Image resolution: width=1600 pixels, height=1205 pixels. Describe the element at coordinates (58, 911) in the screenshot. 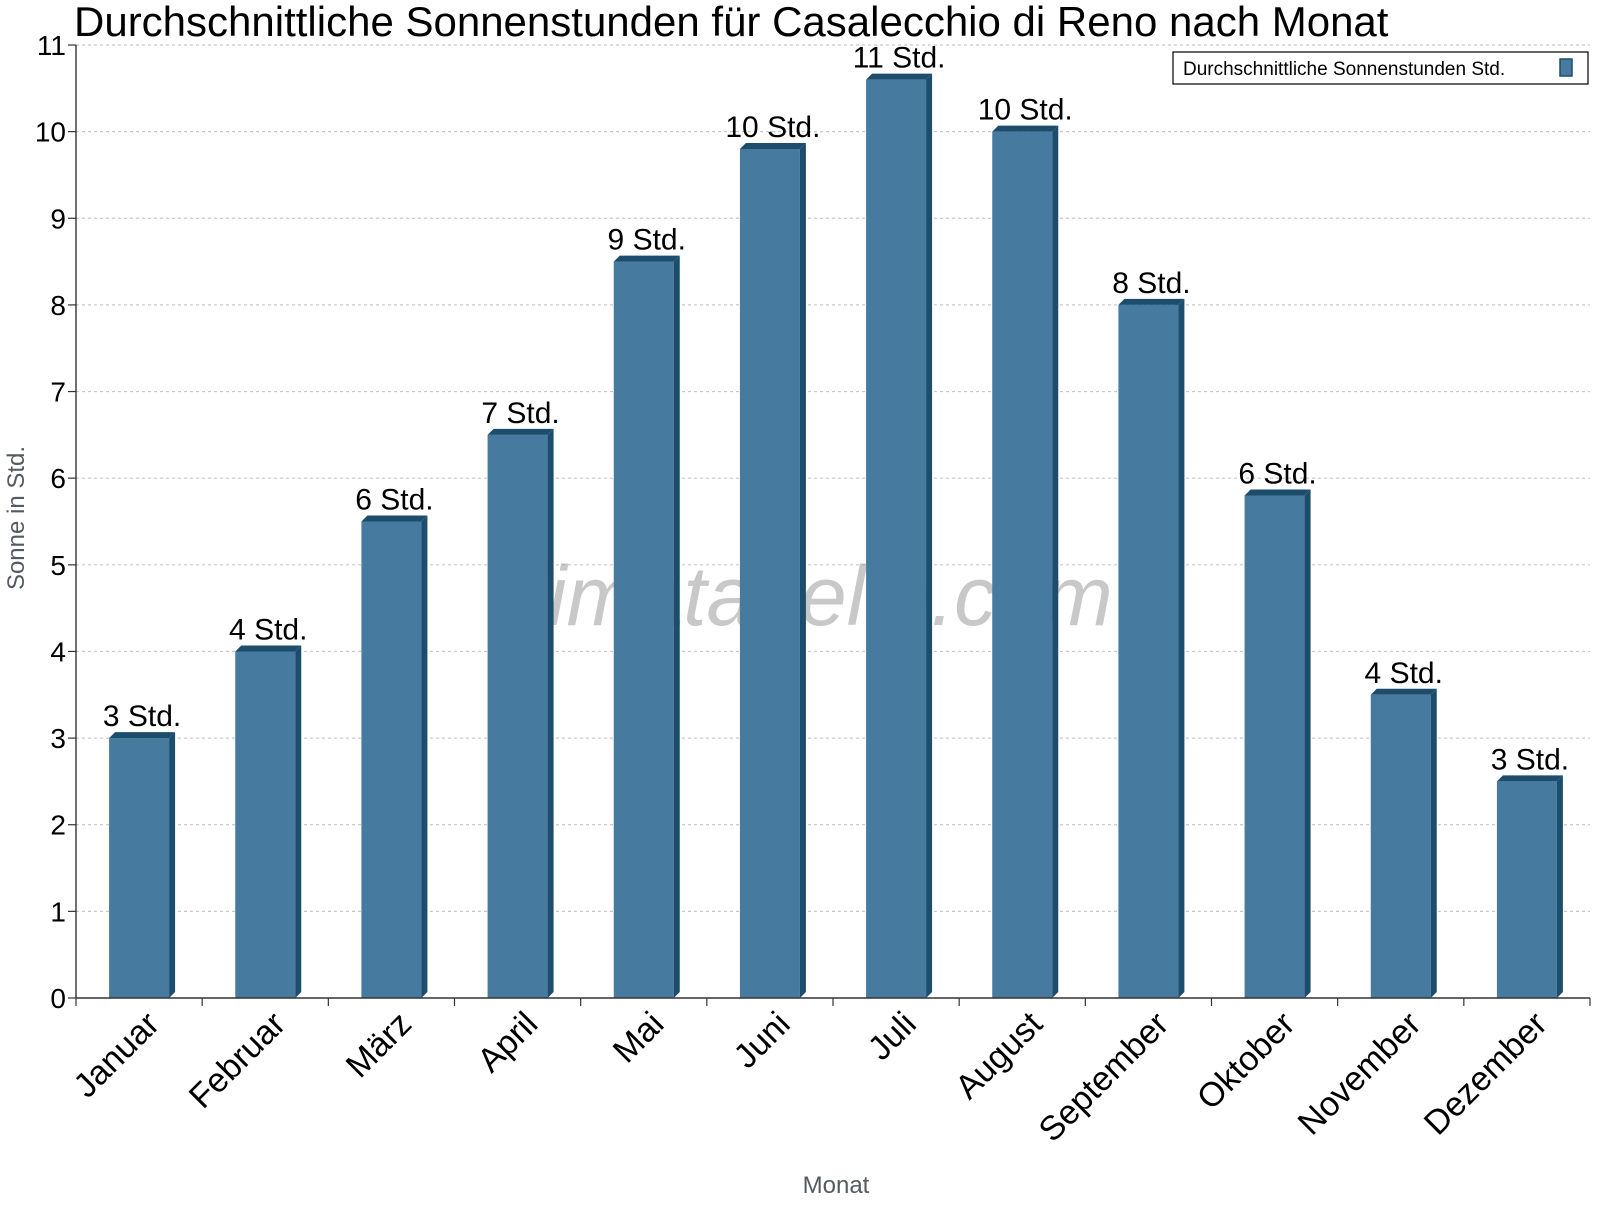

I see `y-tick-label: 1` at that location.